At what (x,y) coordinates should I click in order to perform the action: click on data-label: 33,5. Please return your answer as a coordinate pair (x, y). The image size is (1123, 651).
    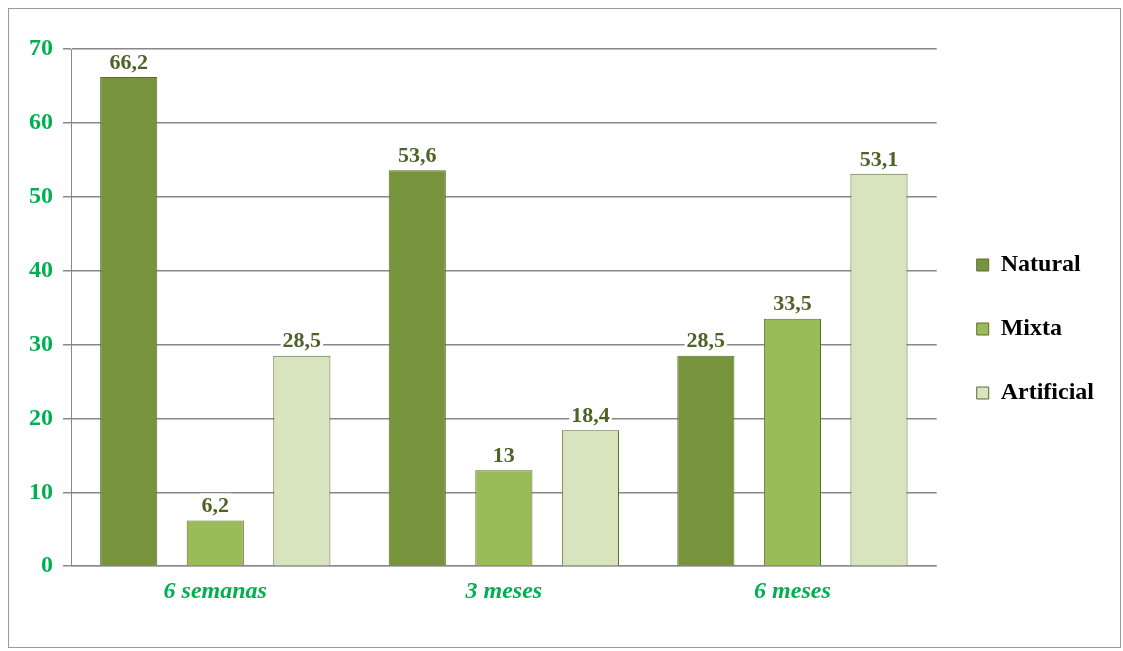
    Looking at the image, I should click on (792, 303).